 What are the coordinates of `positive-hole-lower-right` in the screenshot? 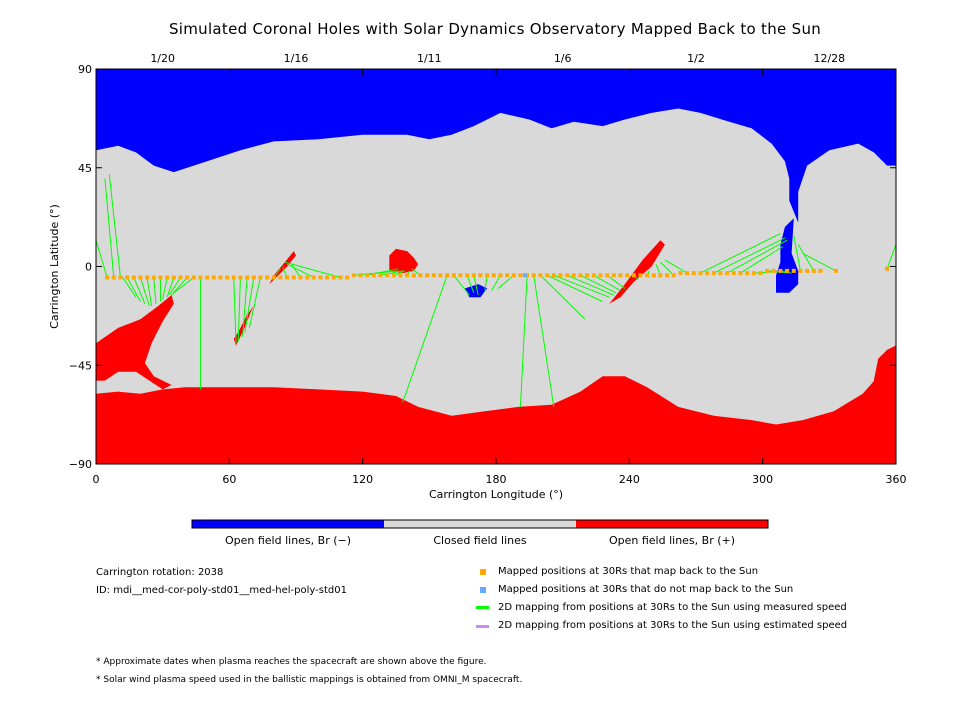 It's located at (884, 372).